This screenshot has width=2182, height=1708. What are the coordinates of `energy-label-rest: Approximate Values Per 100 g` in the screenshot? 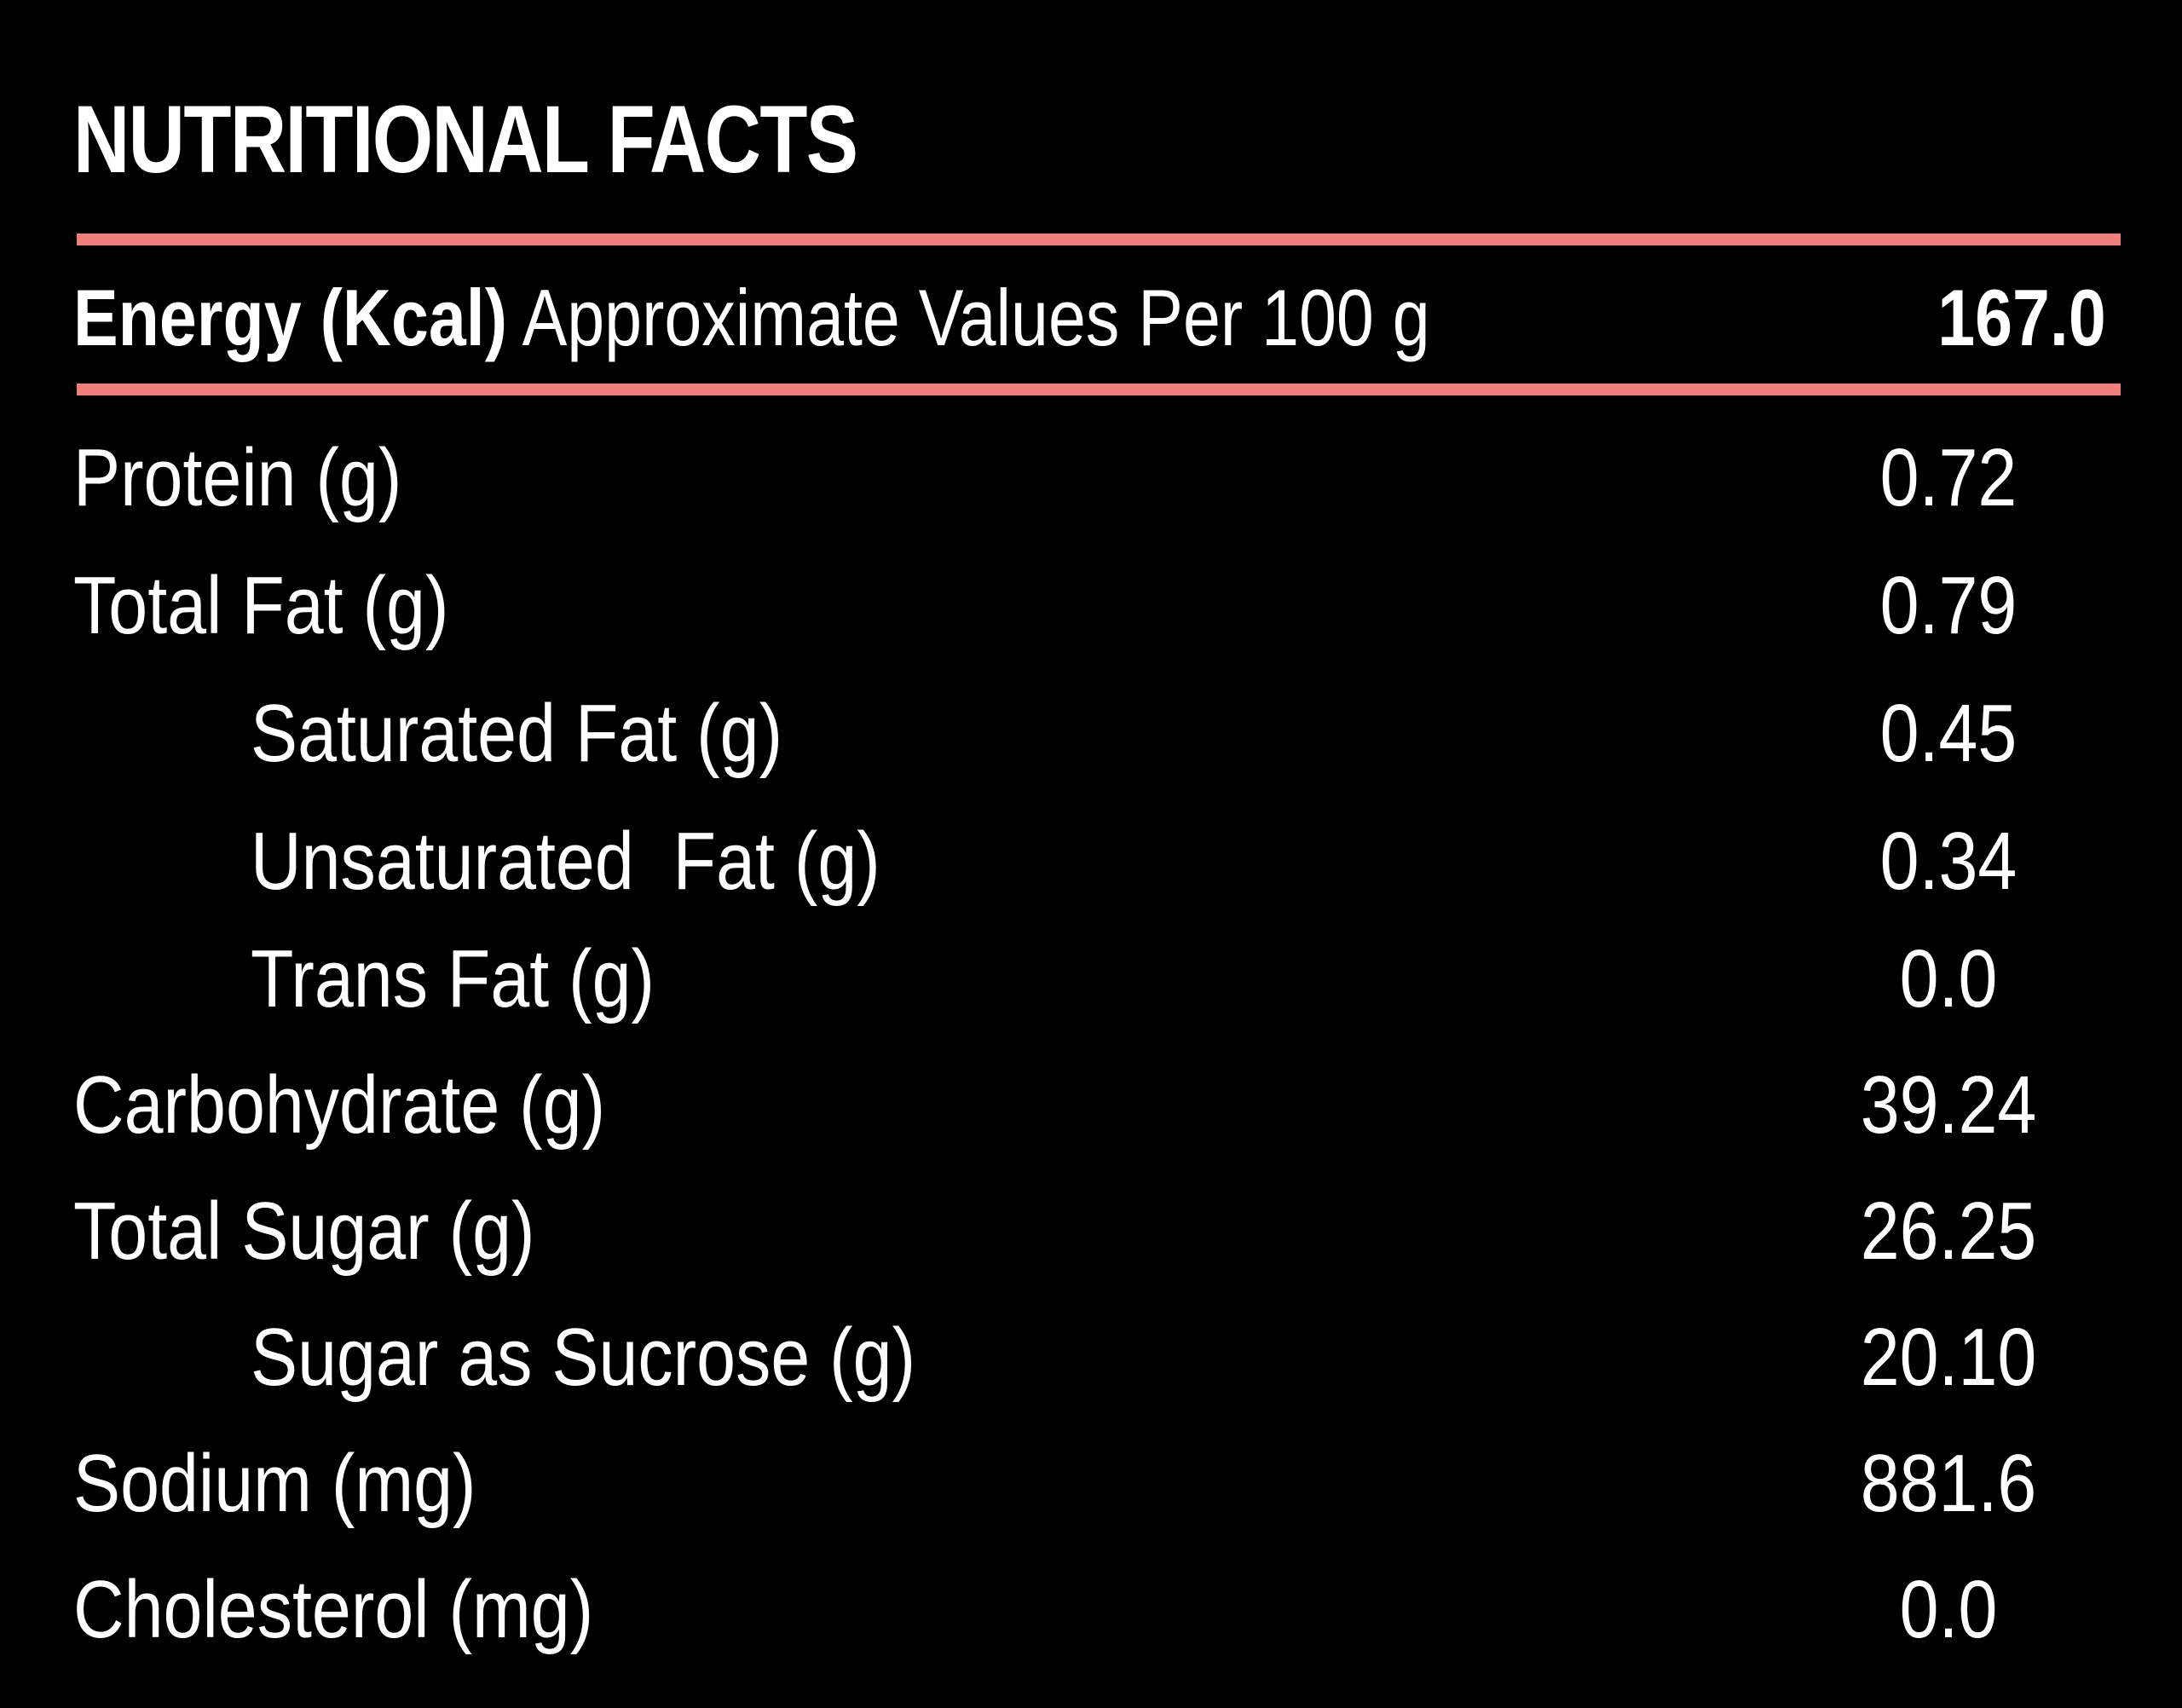 It's located at (968, 317).